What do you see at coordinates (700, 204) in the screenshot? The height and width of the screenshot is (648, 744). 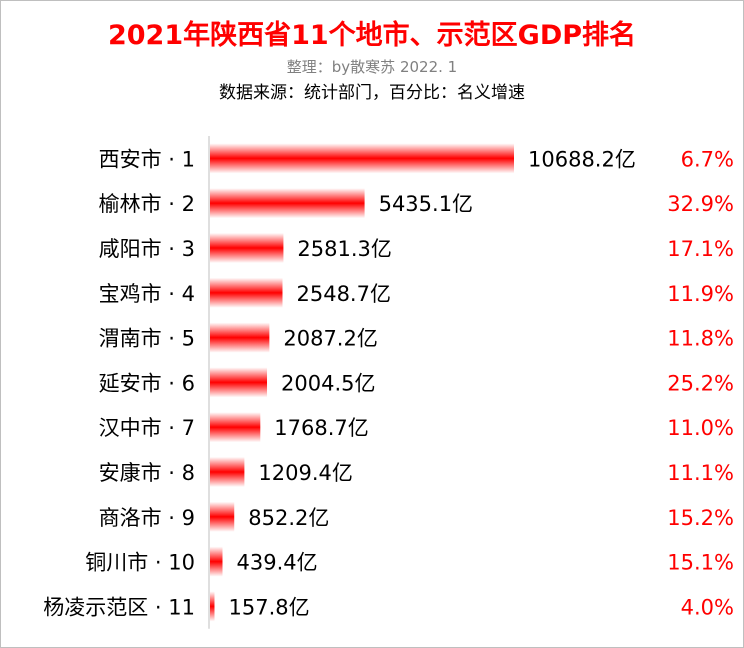 I see `growth-label: 32.9%` at bounding box center [700, 204].